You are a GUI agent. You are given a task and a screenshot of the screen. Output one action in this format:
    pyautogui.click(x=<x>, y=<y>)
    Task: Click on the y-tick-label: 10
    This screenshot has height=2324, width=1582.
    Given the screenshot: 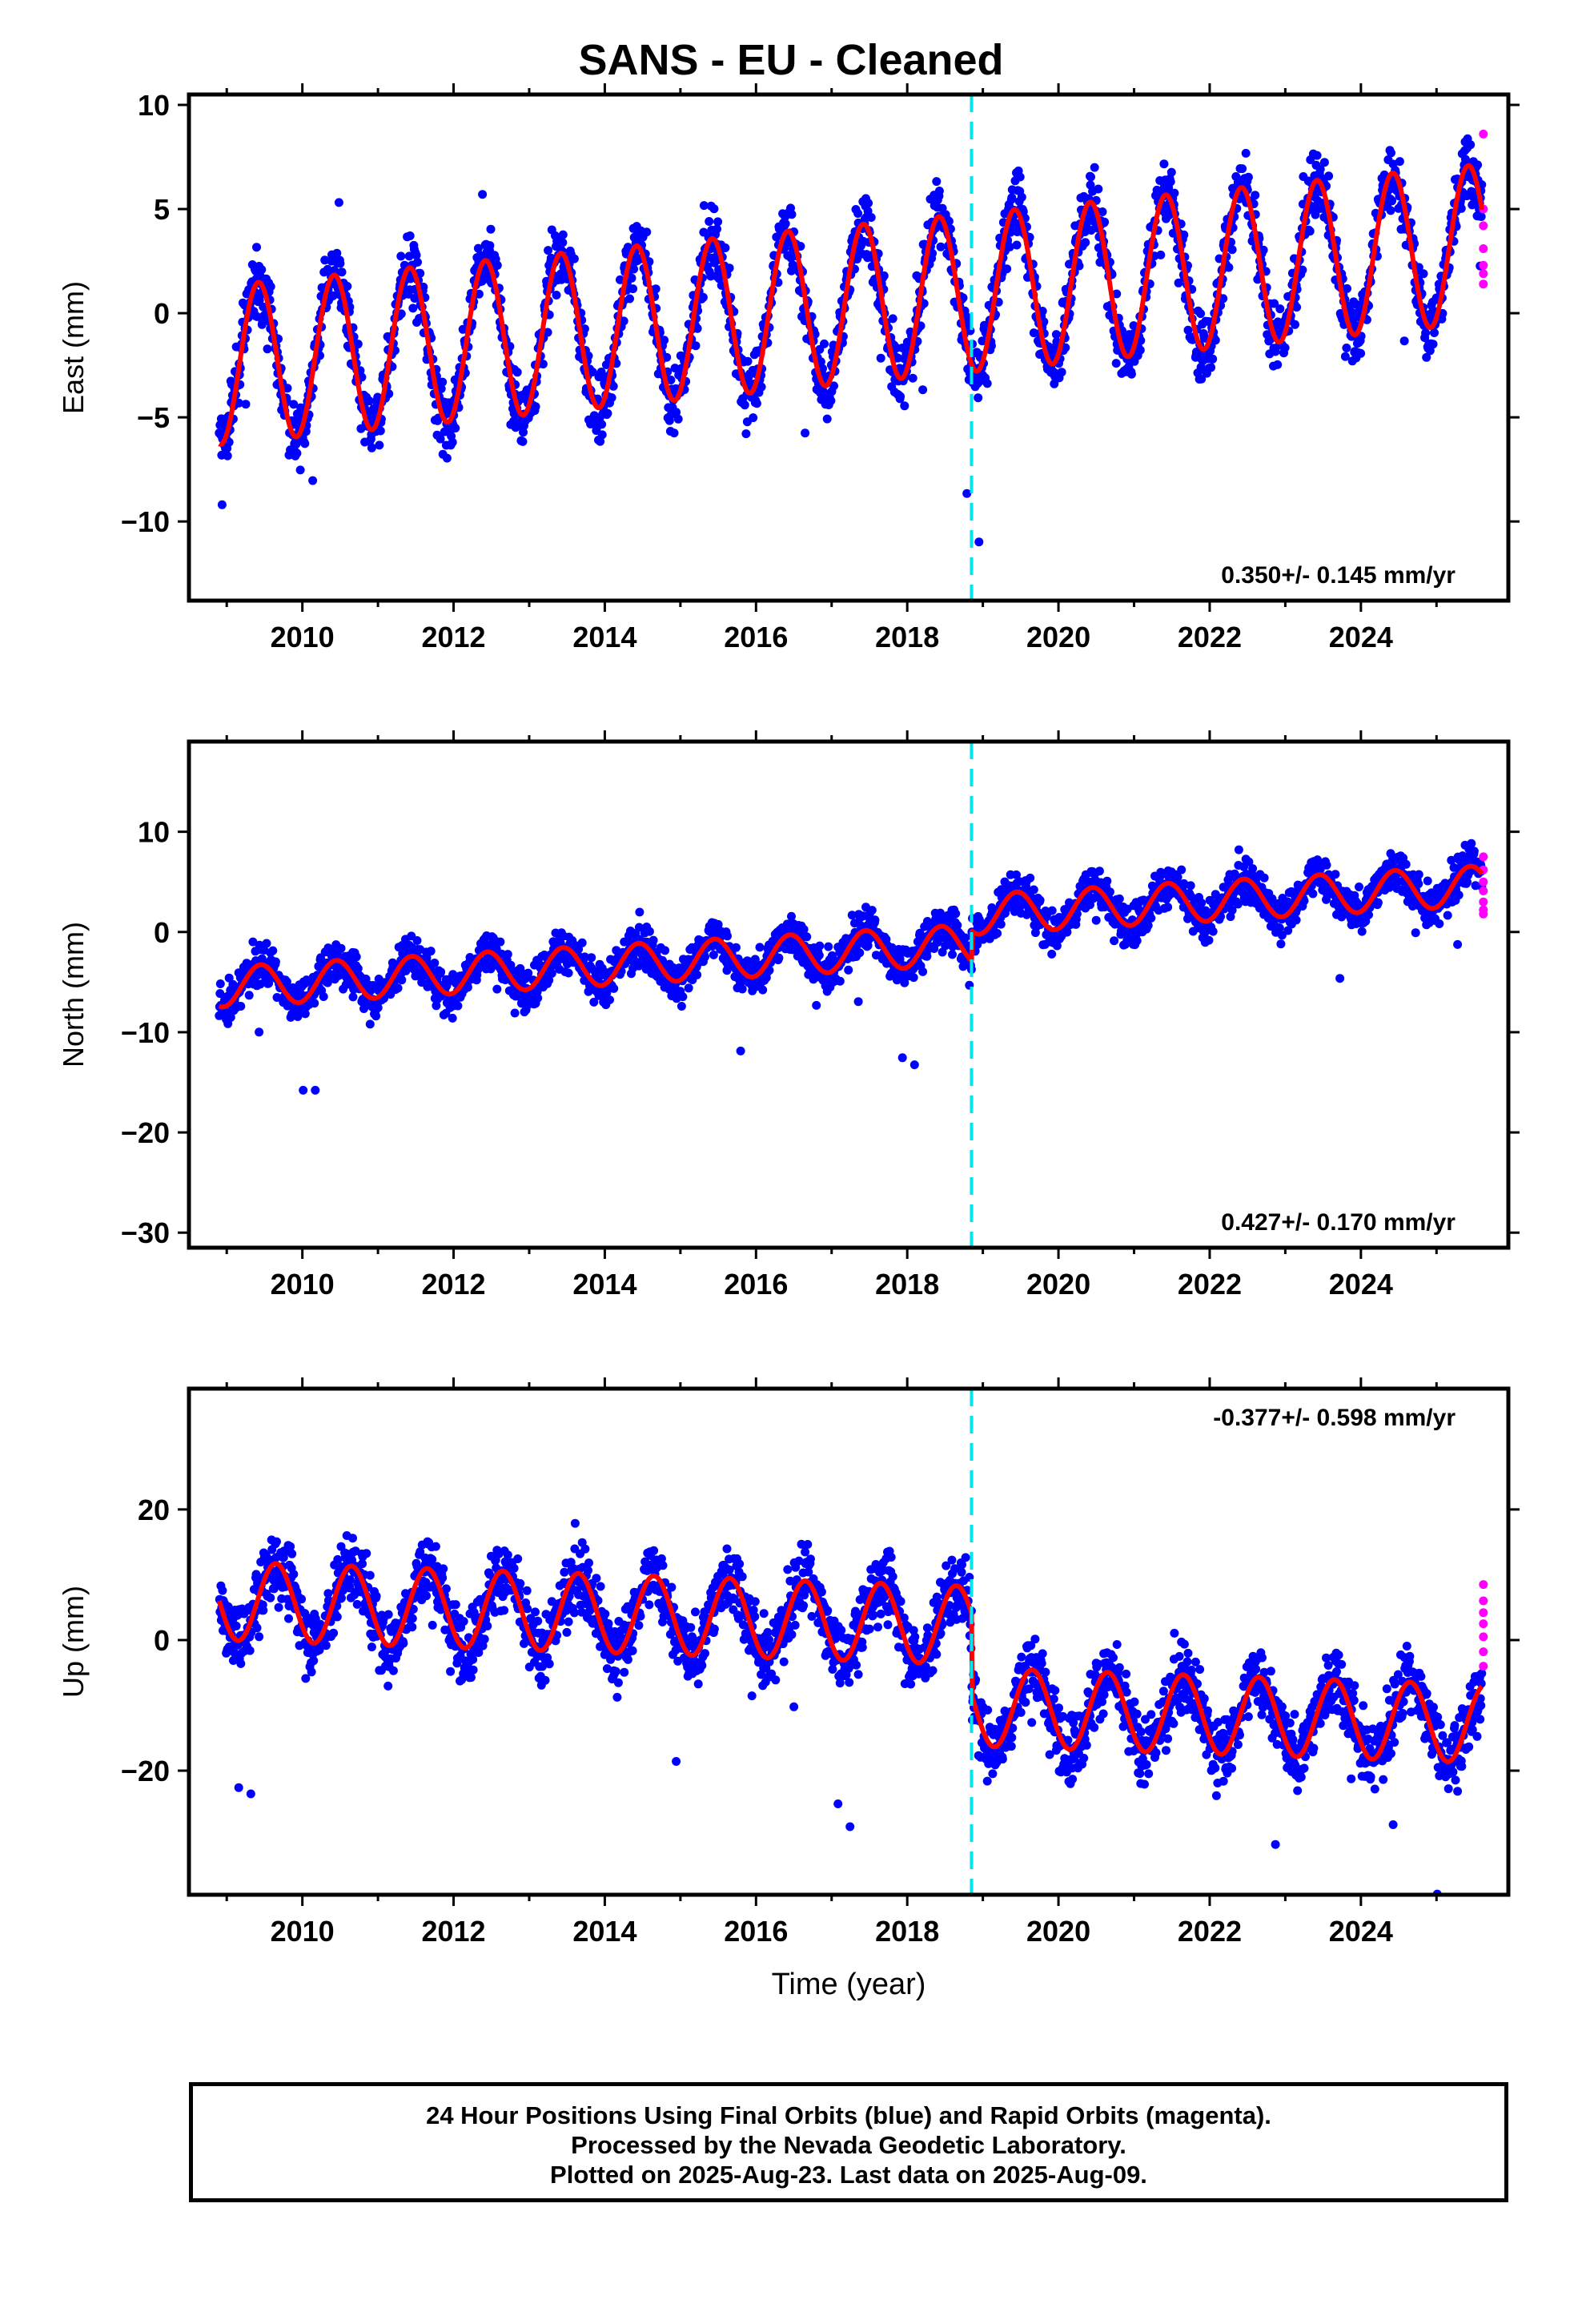 What is the action you would take?
    pyautogui.click(x=154, y=106)
    